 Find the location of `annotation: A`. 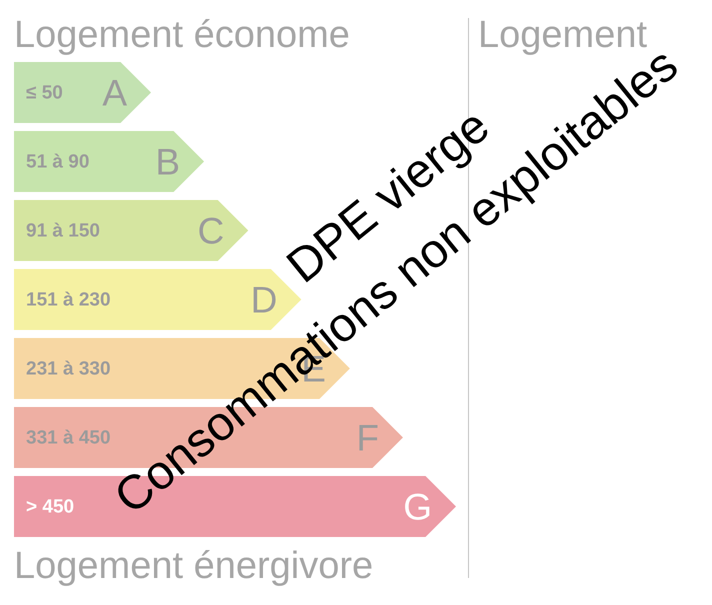

annotation: A is located at coordinates (115, 92).